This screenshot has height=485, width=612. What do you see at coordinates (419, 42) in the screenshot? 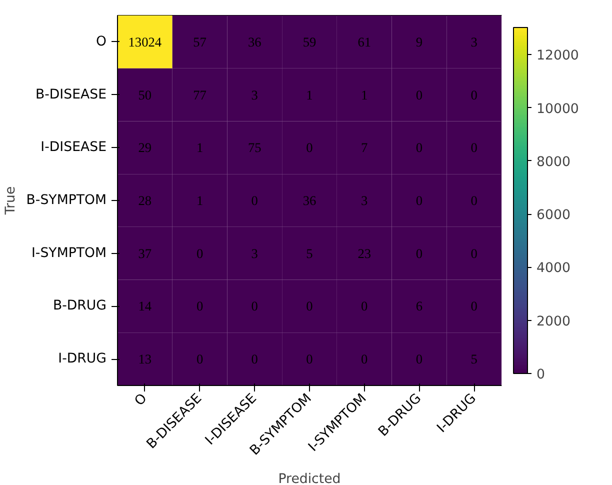
I see `data-label: 9` at bounding box center [419, 42].